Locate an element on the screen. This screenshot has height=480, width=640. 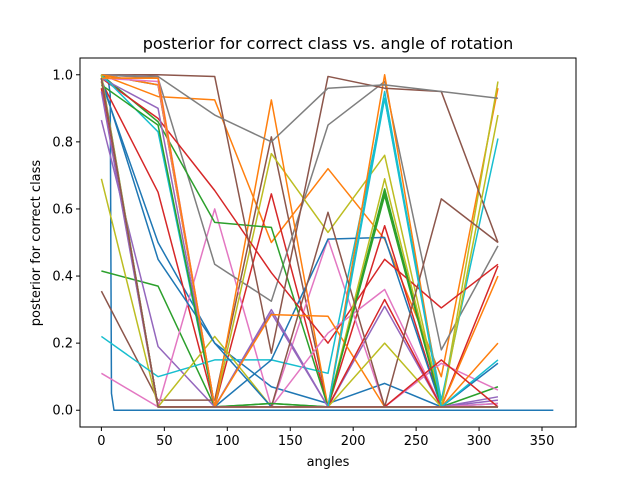
x-tick-label: 200 is located at coordinates (353, 441).